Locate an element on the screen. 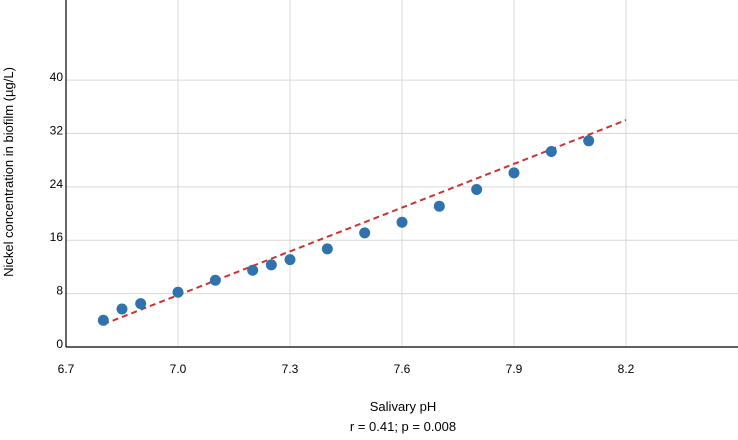 The width and height of the screenshot is (738, 440). x-tick-label: 8.2 is located at coordinates (626, 369).